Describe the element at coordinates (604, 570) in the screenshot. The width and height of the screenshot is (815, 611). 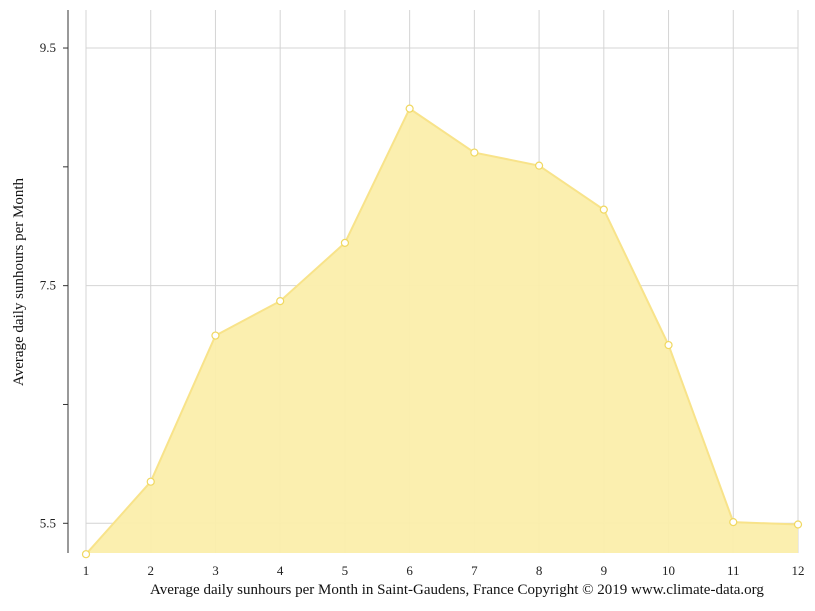
I see `x-tick-label-9: 9` at that location.